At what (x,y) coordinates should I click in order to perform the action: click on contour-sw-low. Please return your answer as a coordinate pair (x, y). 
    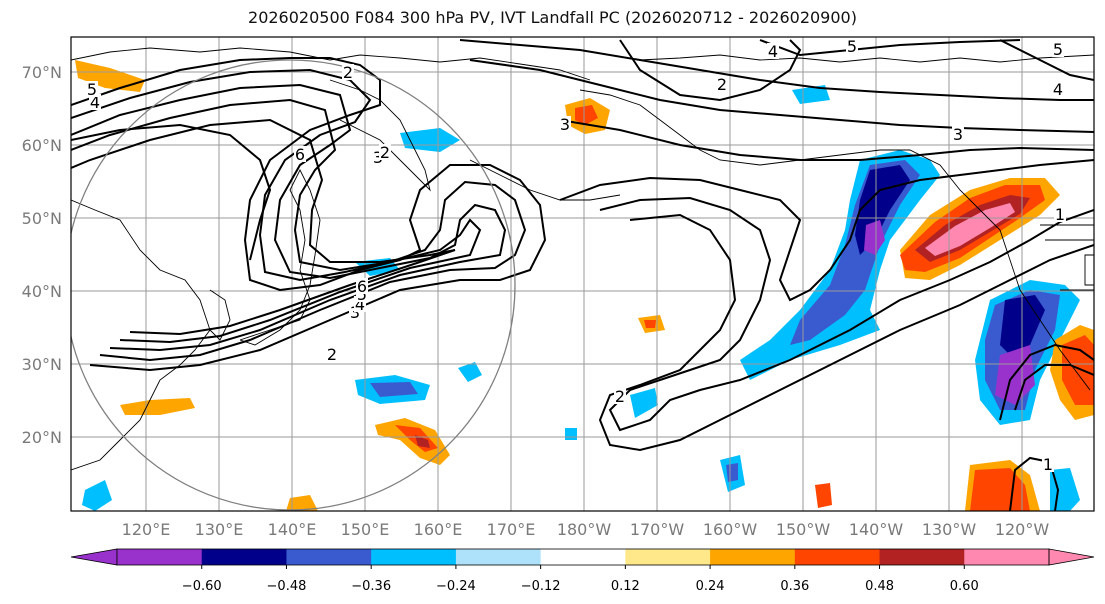
    Looking at the image, I should click on (1046, 382).